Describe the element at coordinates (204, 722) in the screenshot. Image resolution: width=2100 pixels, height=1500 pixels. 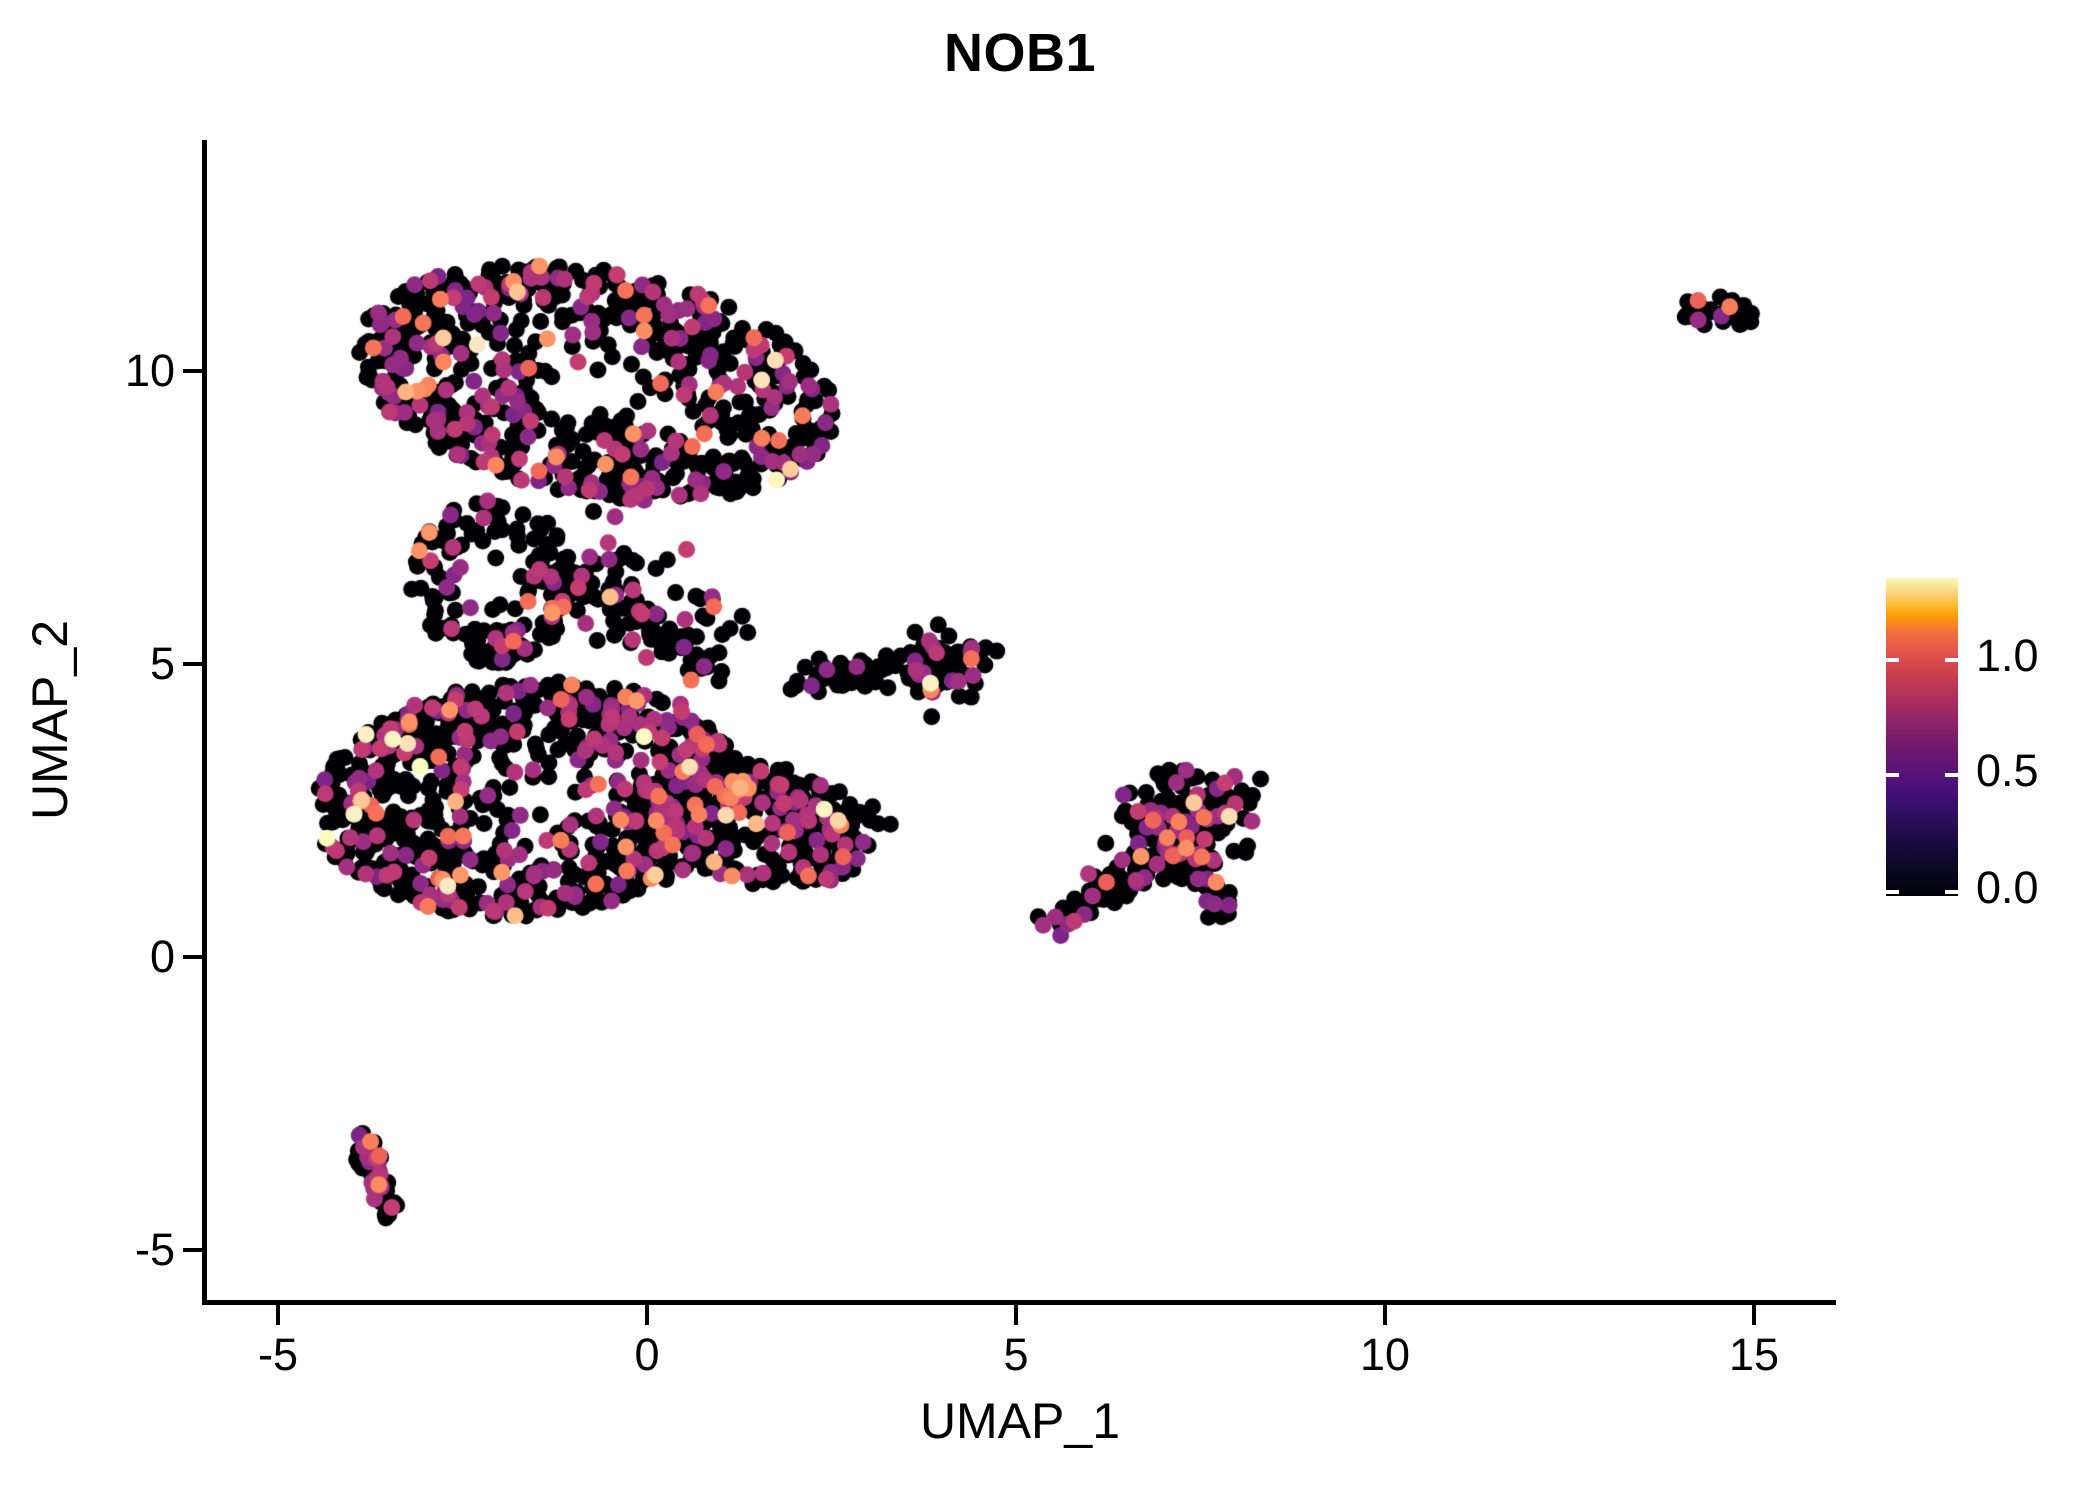
I see `y-axis-line` at that location.